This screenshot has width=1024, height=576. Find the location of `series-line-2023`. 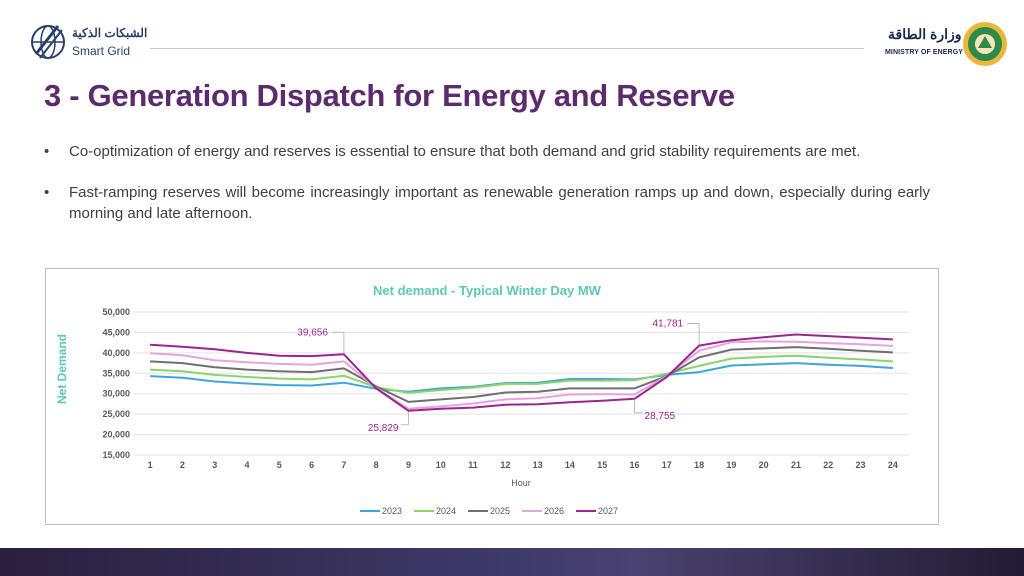

series-line-2023 is located at coordinates (521, 377).